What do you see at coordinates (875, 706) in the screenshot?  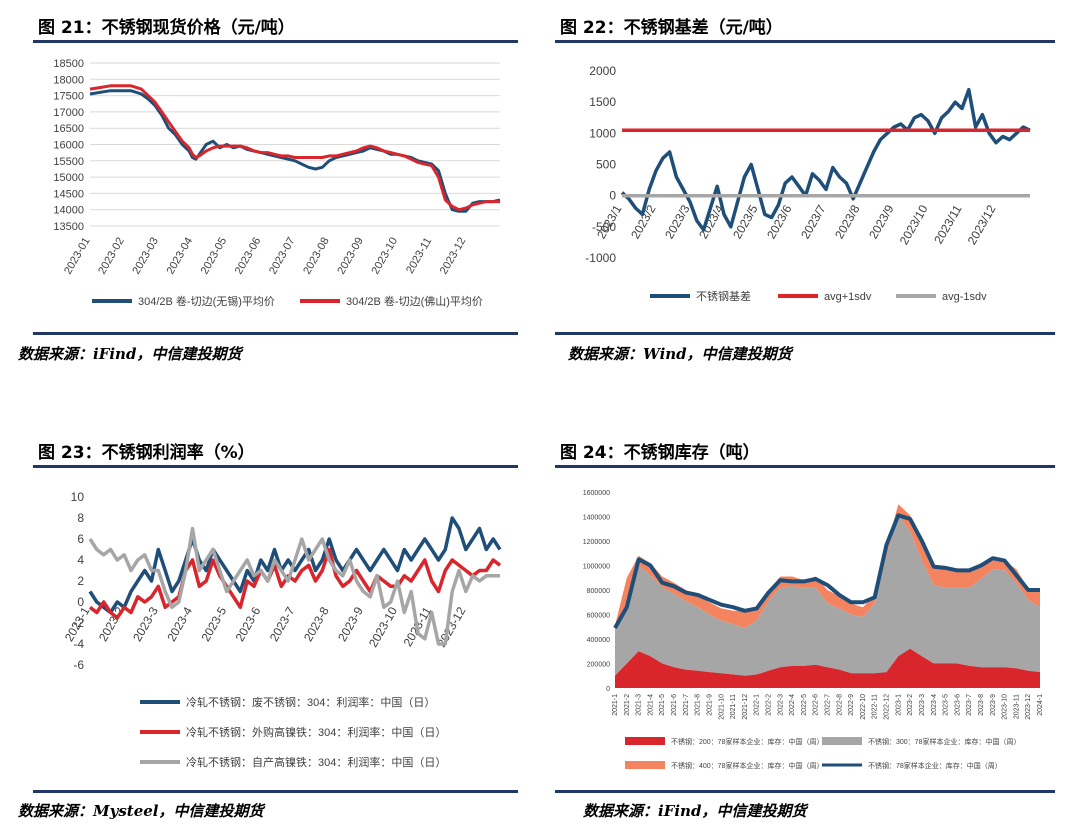 I see `x-tick-label: 2022-11` at bounding box center [875, 706].